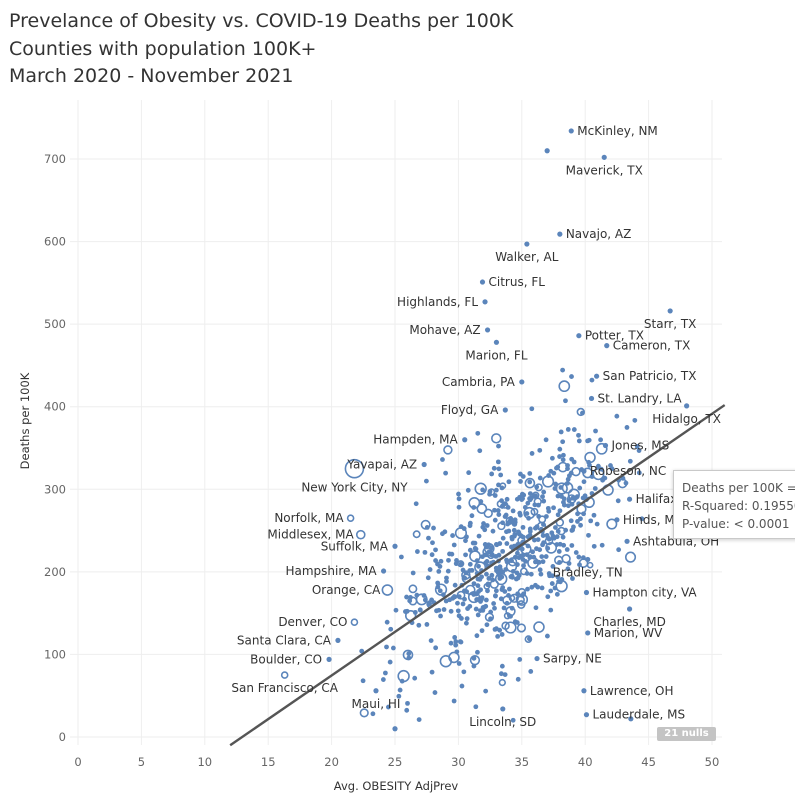  What do you see at coordinates (310, 535) in the screenshot?
I see `point-label: Middlesex, MA` at bounding box center [310, 535].